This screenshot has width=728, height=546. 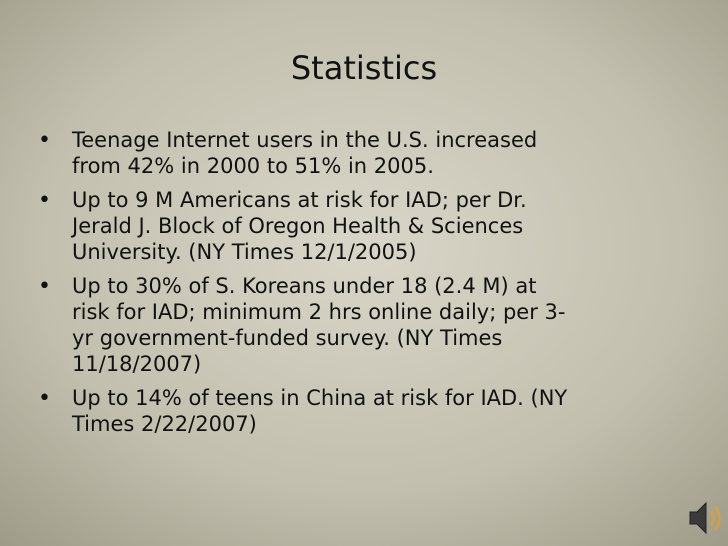 What do you see at coordinates (136, 364) in the screenshot?
I see `bullet-text: 11/18/2007)` at bounding box center [136, 364].